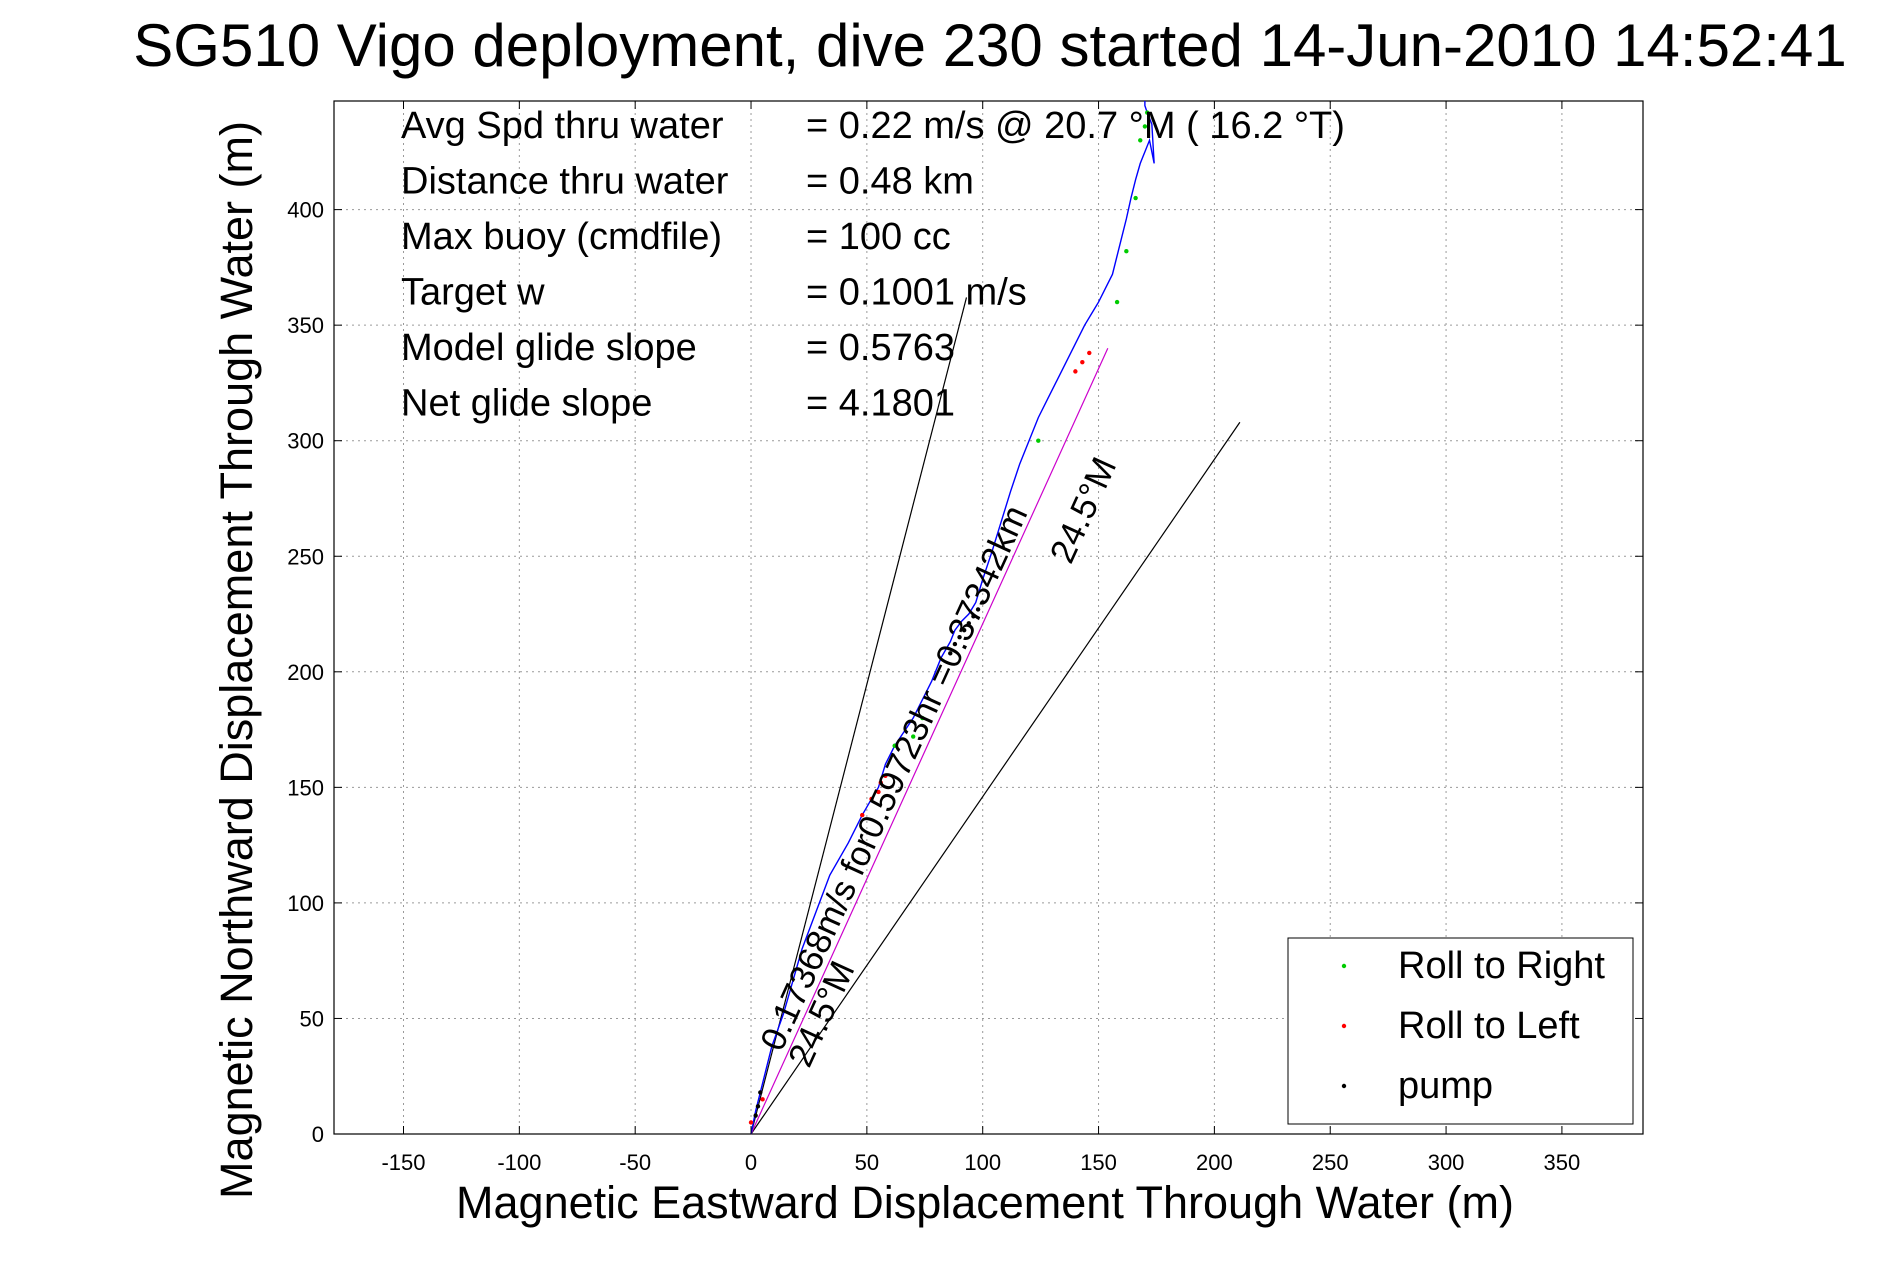  What do you see at coordinates (1445, 1086) in the screenshot?
I see `legend-label: pump` at bounding box center [1445, 1086].